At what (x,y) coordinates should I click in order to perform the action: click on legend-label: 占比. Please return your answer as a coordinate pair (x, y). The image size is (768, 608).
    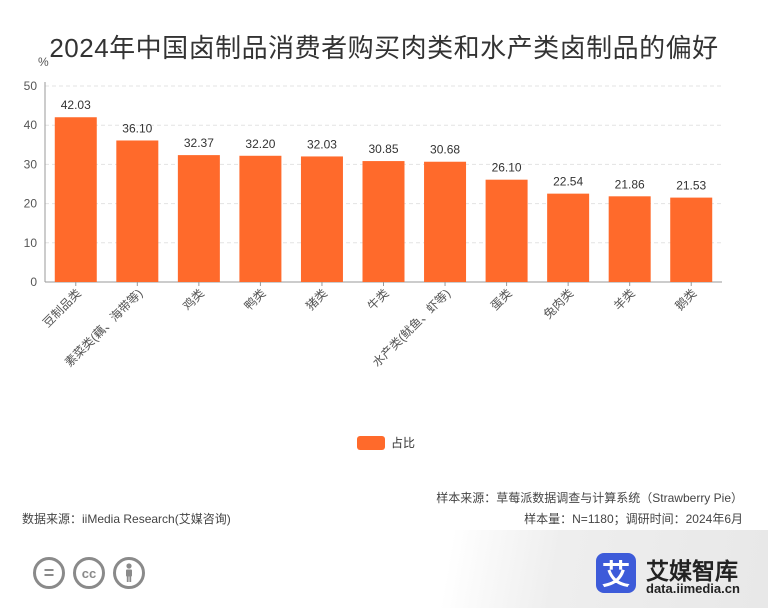
    Looking at the image, I should click on (403, 443).